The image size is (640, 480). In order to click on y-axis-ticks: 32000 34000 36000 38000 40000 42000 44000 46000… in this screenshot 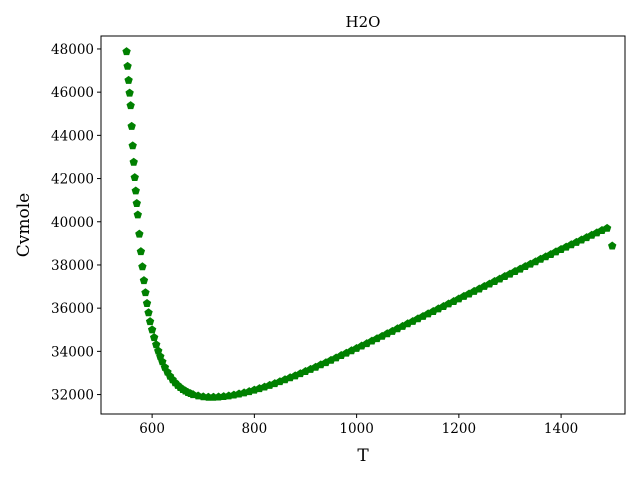, I will do `click(76, 223)`.